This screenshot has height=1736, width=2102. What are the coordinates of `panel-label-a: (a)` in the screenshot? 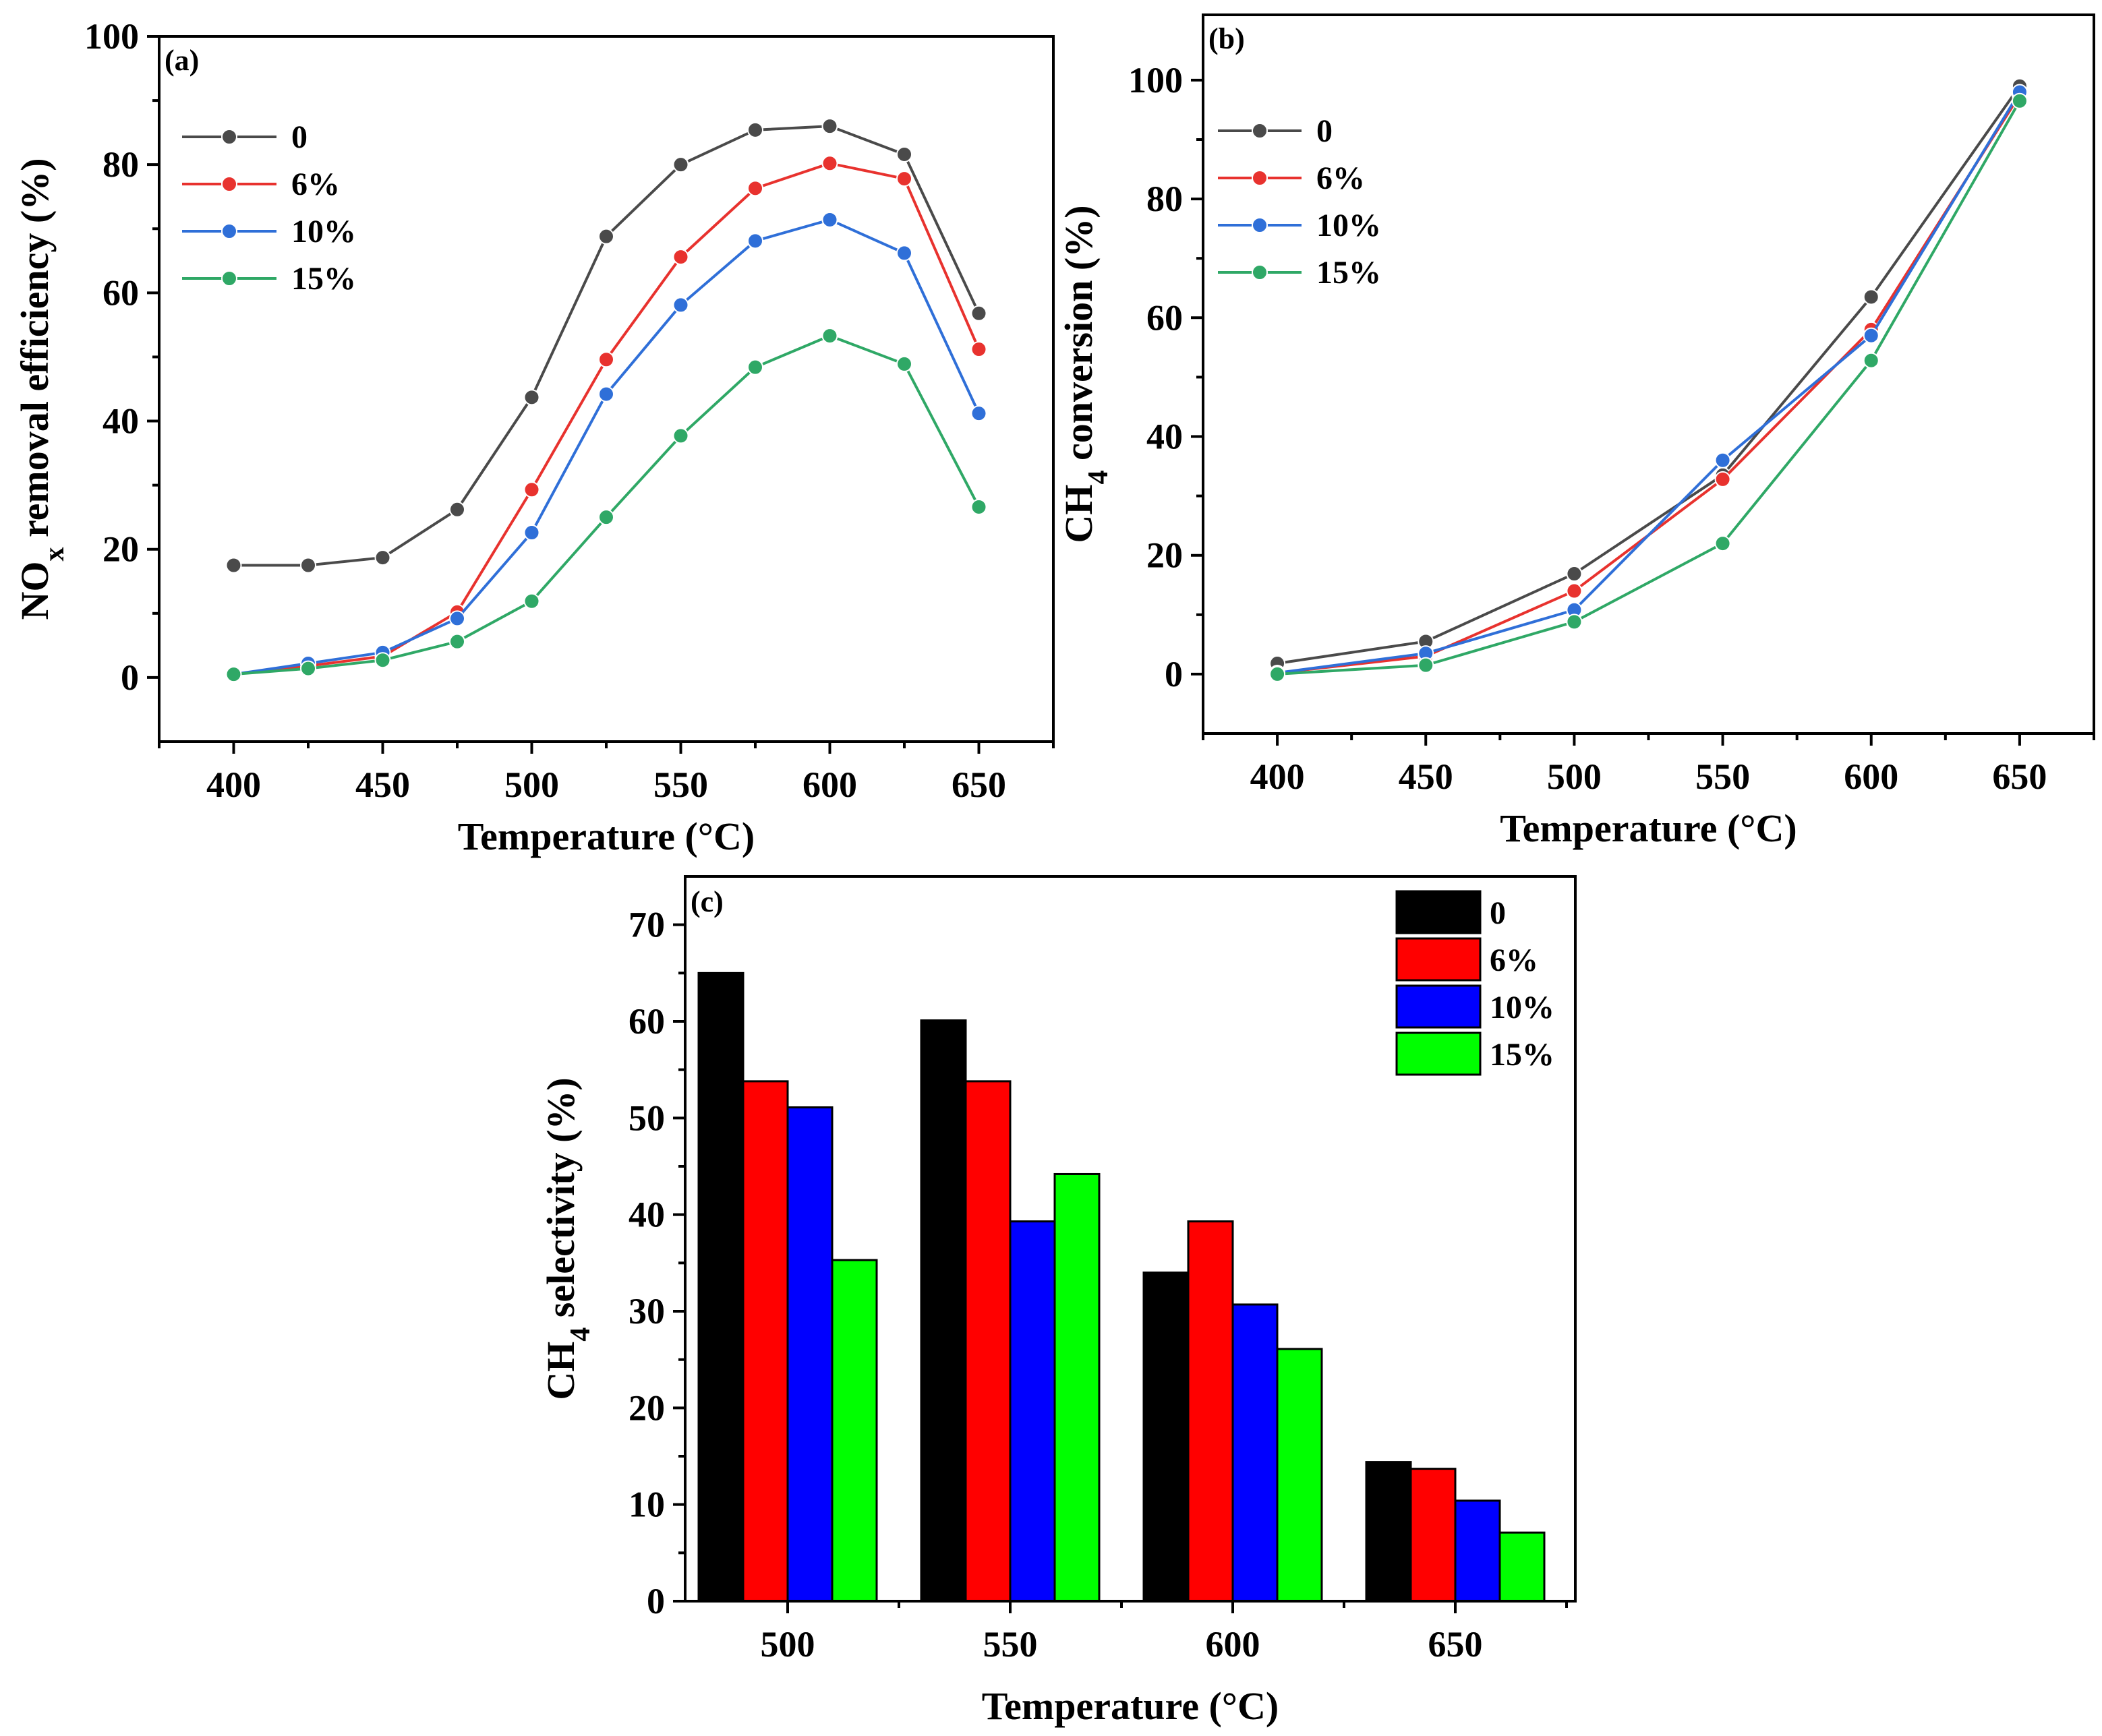 It's located at (182, 61).